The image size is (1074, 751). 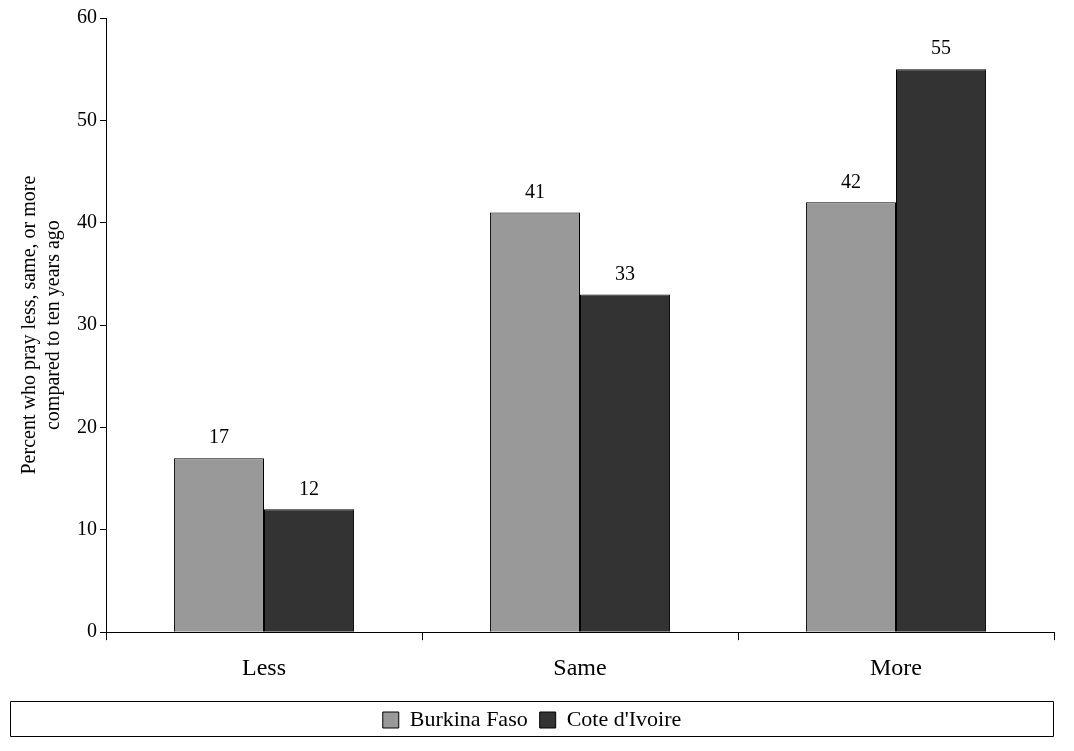 What do you see at coordinates (87, 118) in the screenshot?
I see `y-tick-label: 50` at bounding box center [87, 118].